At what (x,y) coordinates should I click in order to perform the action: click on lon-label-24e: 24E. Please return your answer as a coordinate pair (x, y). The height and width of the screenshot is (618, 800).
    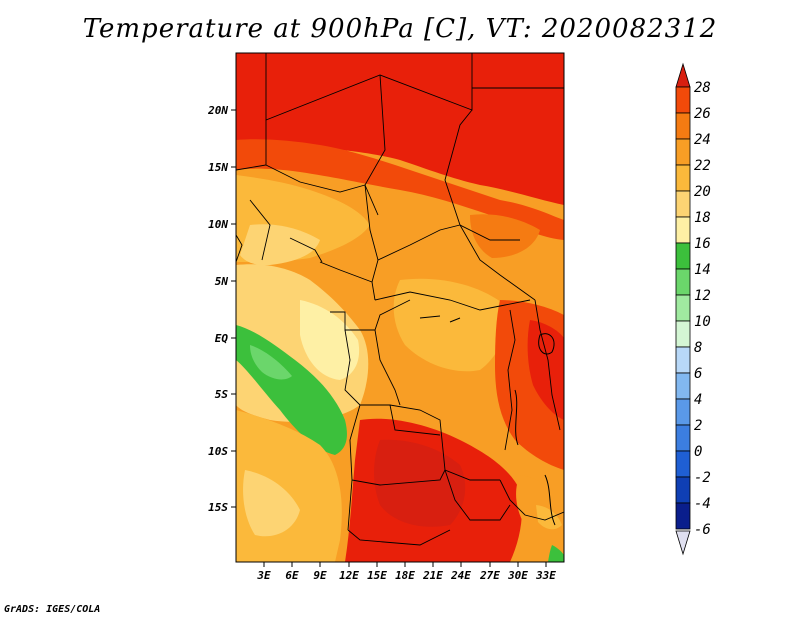
    Looking at the image, I should click on (460, 575).